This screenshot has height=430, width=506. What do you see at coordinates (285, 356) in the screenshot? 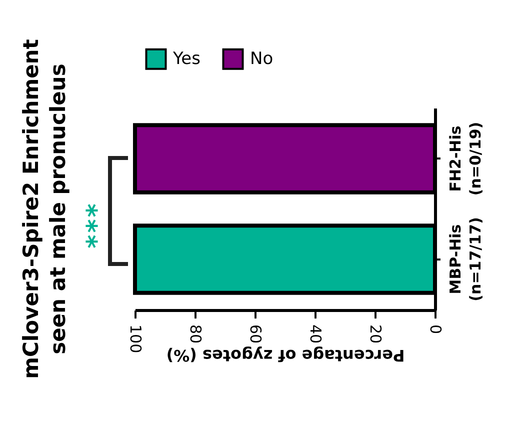
I see `x-axis-title: Percentage of zygotes (%)` at bounding box center [285, 356].